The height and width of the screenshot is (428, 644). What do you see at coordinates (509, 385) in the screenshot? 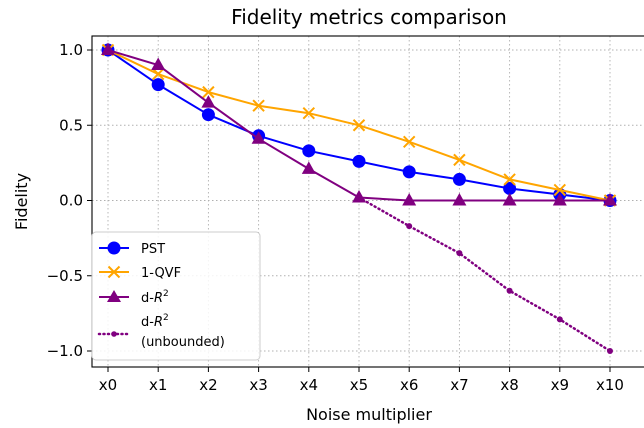
I see `x-tick-label: x8` at bounding box center [509, 385].